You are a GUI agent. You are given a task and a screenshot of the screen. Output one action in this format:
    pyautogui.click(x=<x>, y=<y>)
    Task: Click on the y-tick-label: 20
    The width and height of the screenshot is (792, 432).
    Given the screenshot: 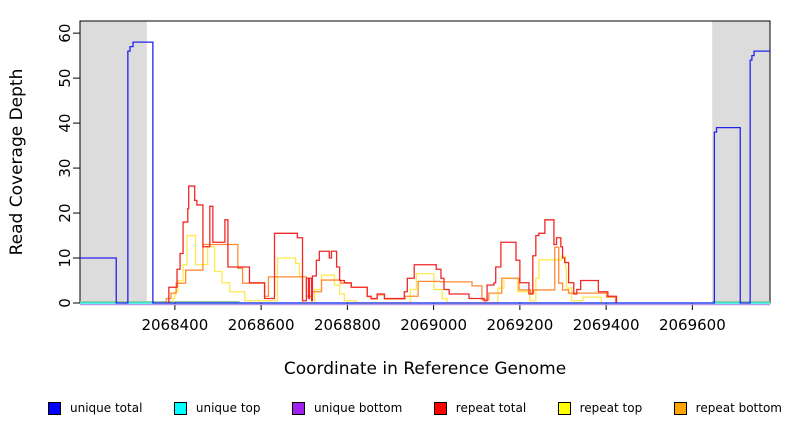 What is the action you would take?
    pyautogui.click(x=65, y=213)
    